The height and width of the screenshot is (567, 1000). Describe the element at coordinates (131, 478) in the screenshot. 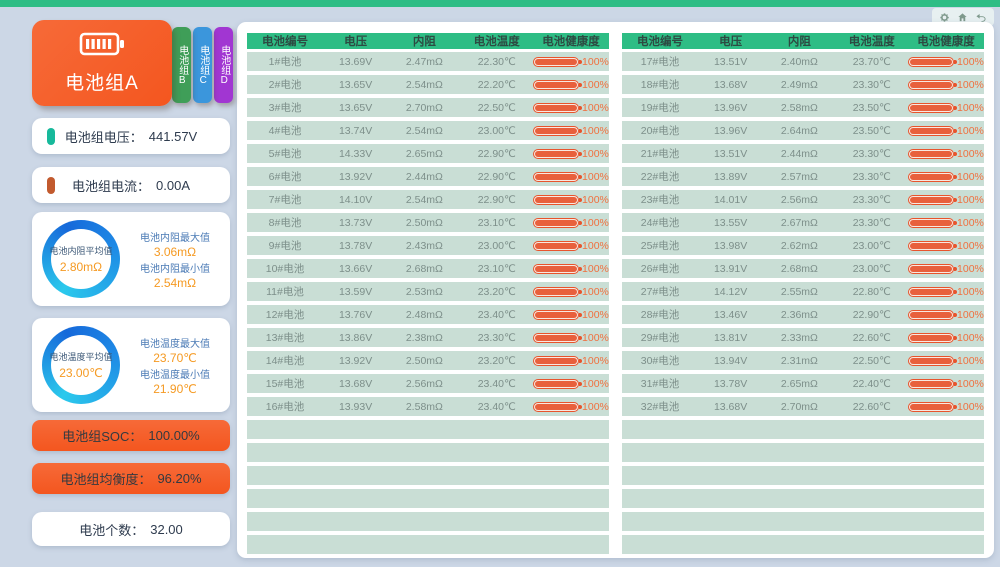

I see `pack-balance-card: 电池组均衡度： 96.20%` at that location.